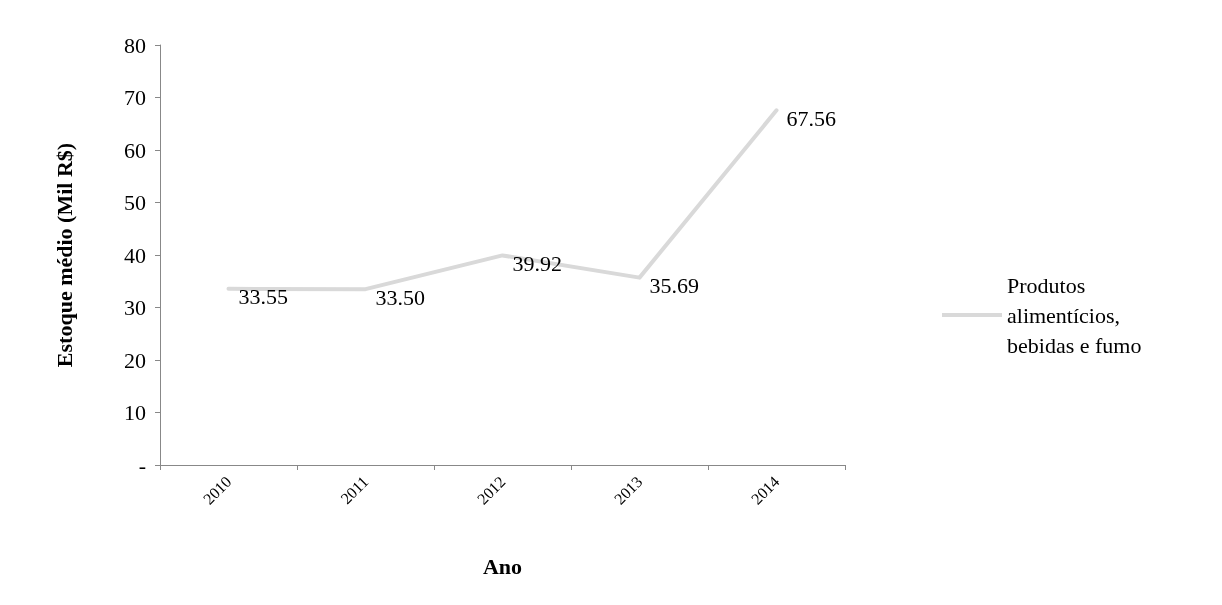 This screenshot has height=605, width=1222. Describe the element at coordinates (135, 202) in the screenshot. I see `y-tick-label: 50` at that location.